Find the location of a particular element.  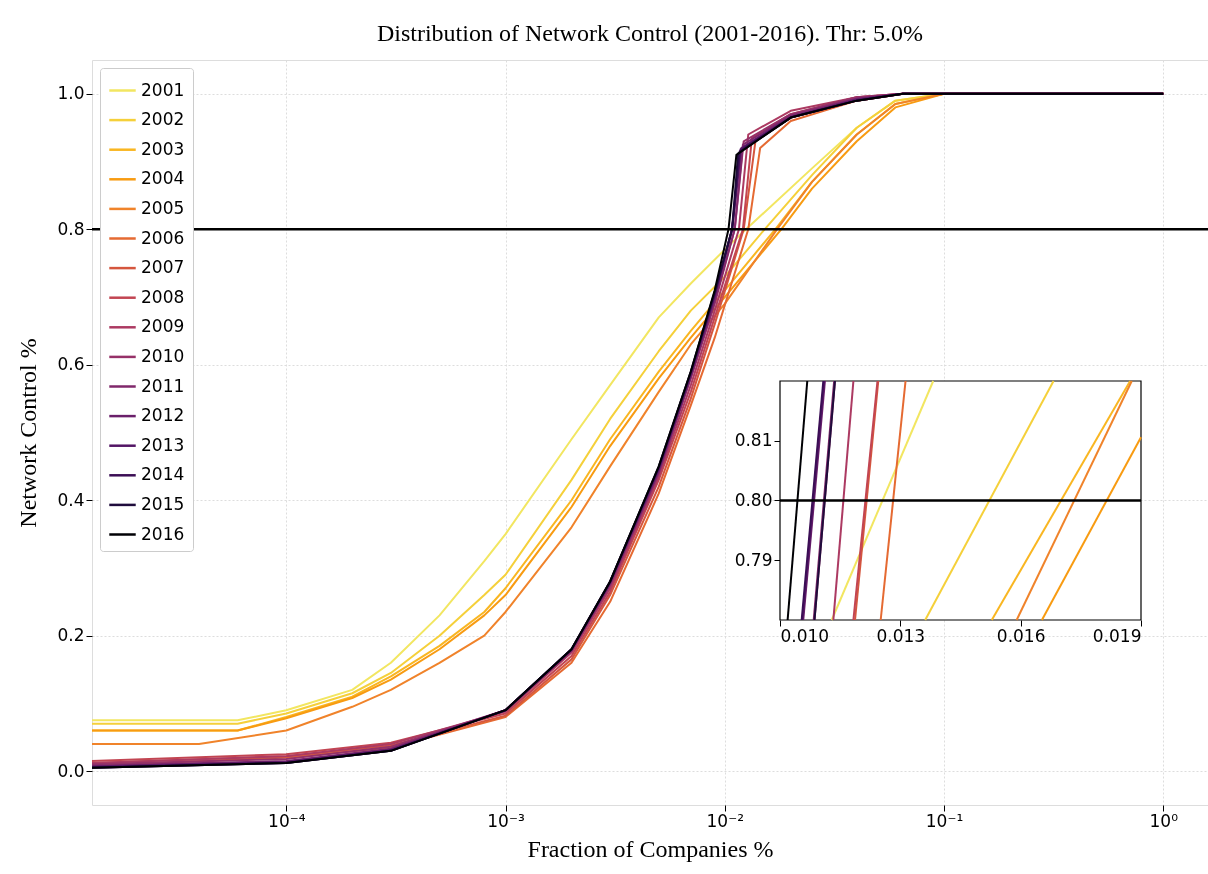

chart-title: Distribution of Network Control (2001-2016). Thr: 5.0% is located at coordinates (650, 33).